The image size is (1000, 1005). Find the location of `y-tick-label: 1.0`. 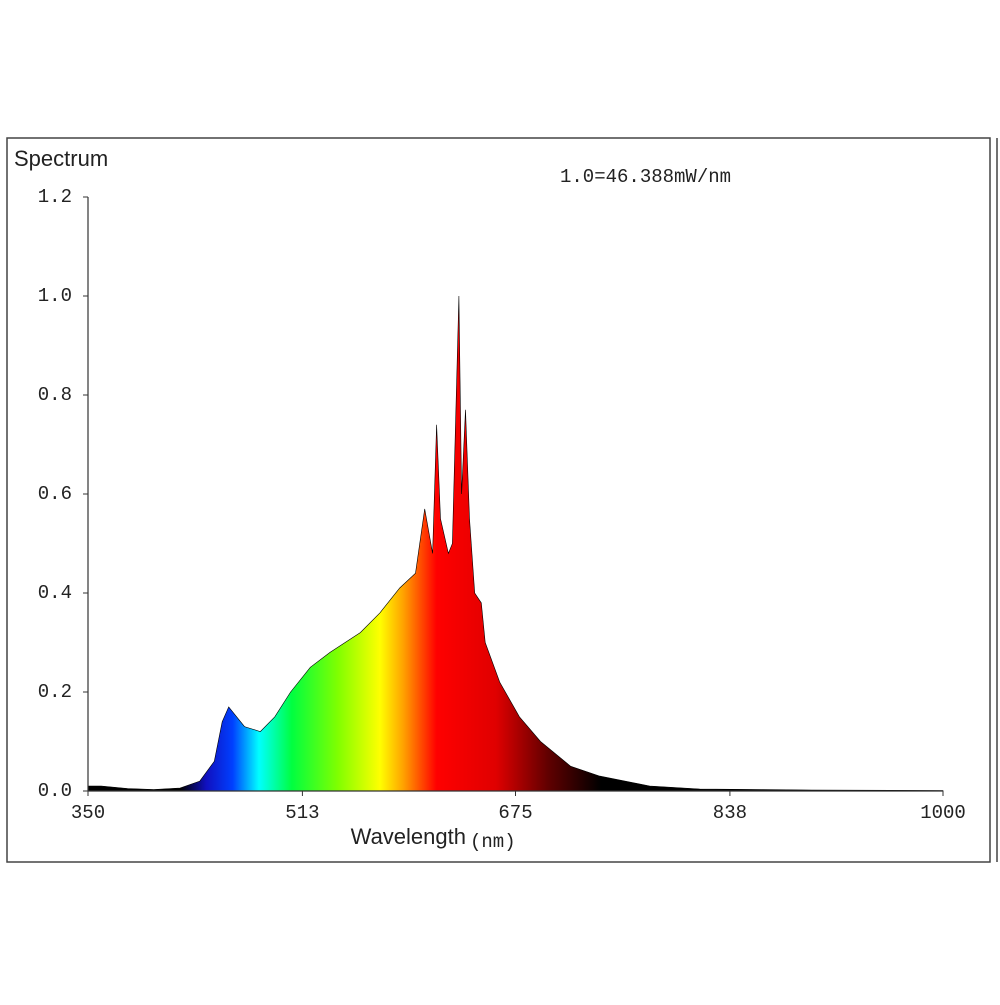

y-tick-label: 1.0 is located at coordinates (55, 296).